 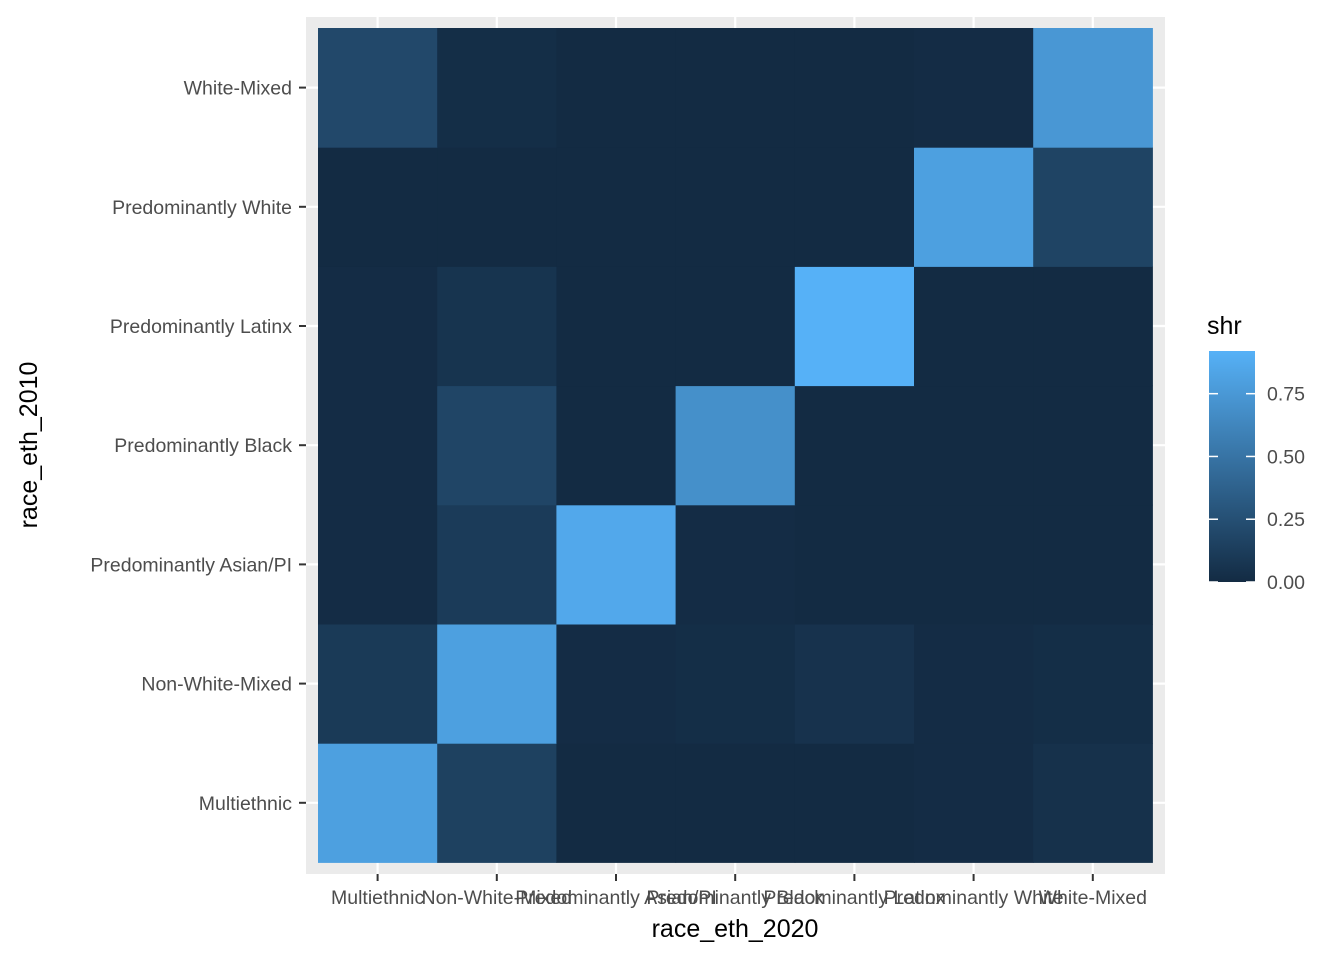 I want to click on legend-tick-label: 0.25, so click(x=1286, y=520).